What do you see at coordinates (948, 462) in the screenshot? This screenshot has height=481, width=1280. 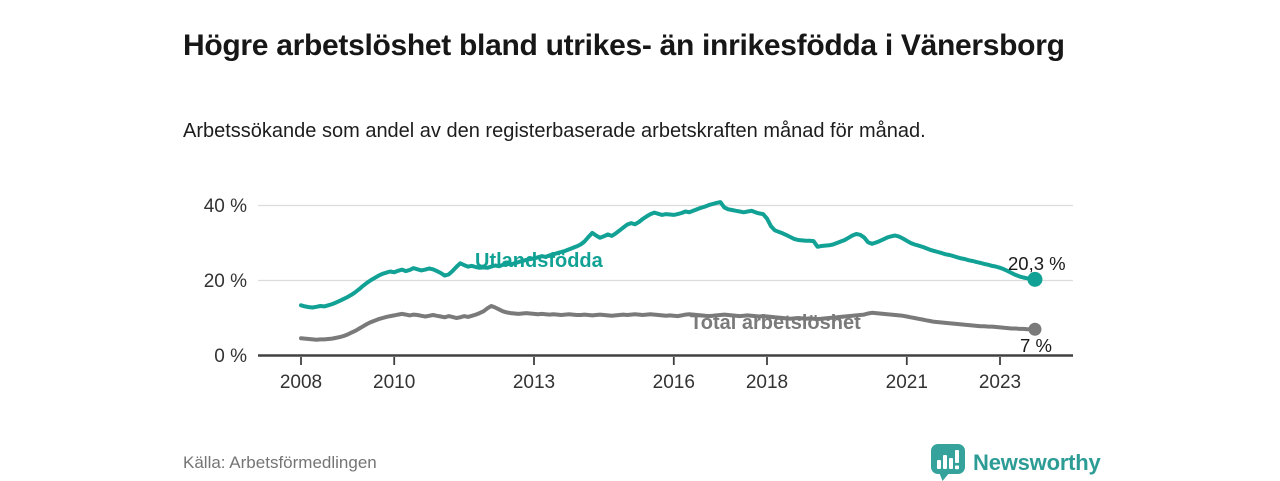 I see `newsworthy-logo-icon` at bounding box center [948, 462].